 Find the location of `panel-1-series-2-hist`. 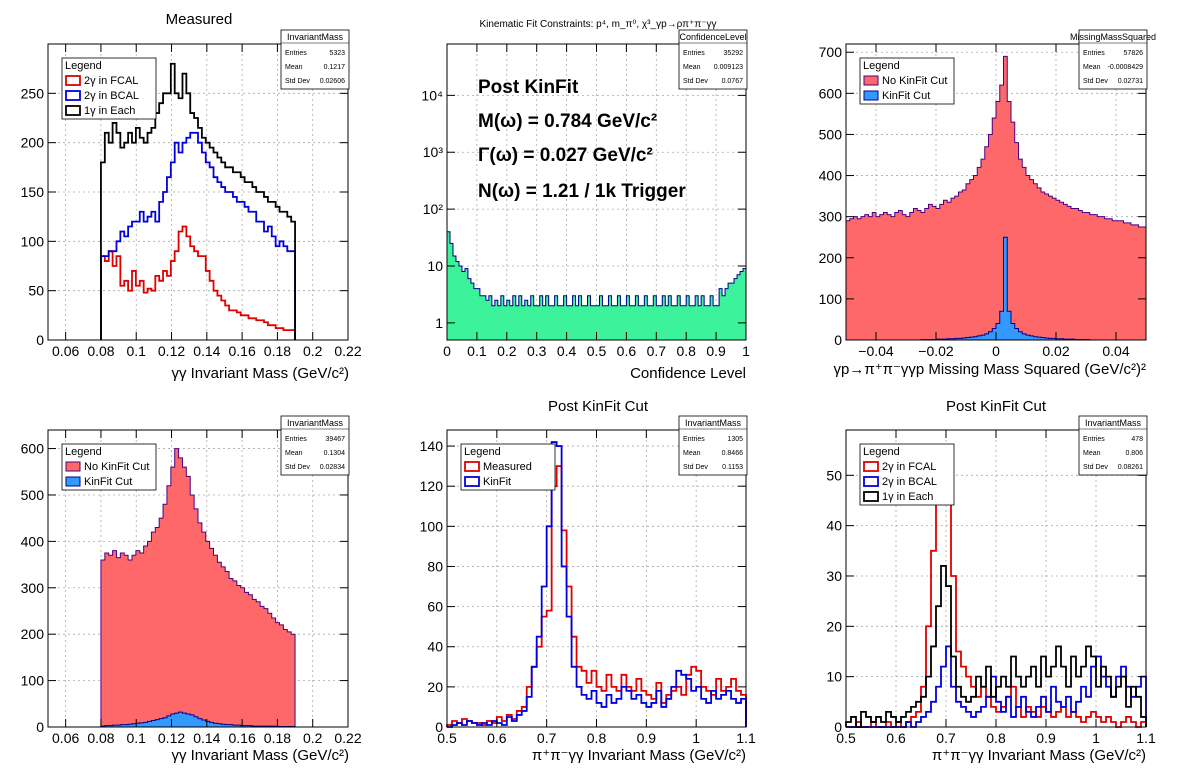

panel-1-series-2-hist is located at coordinates (198, 235).